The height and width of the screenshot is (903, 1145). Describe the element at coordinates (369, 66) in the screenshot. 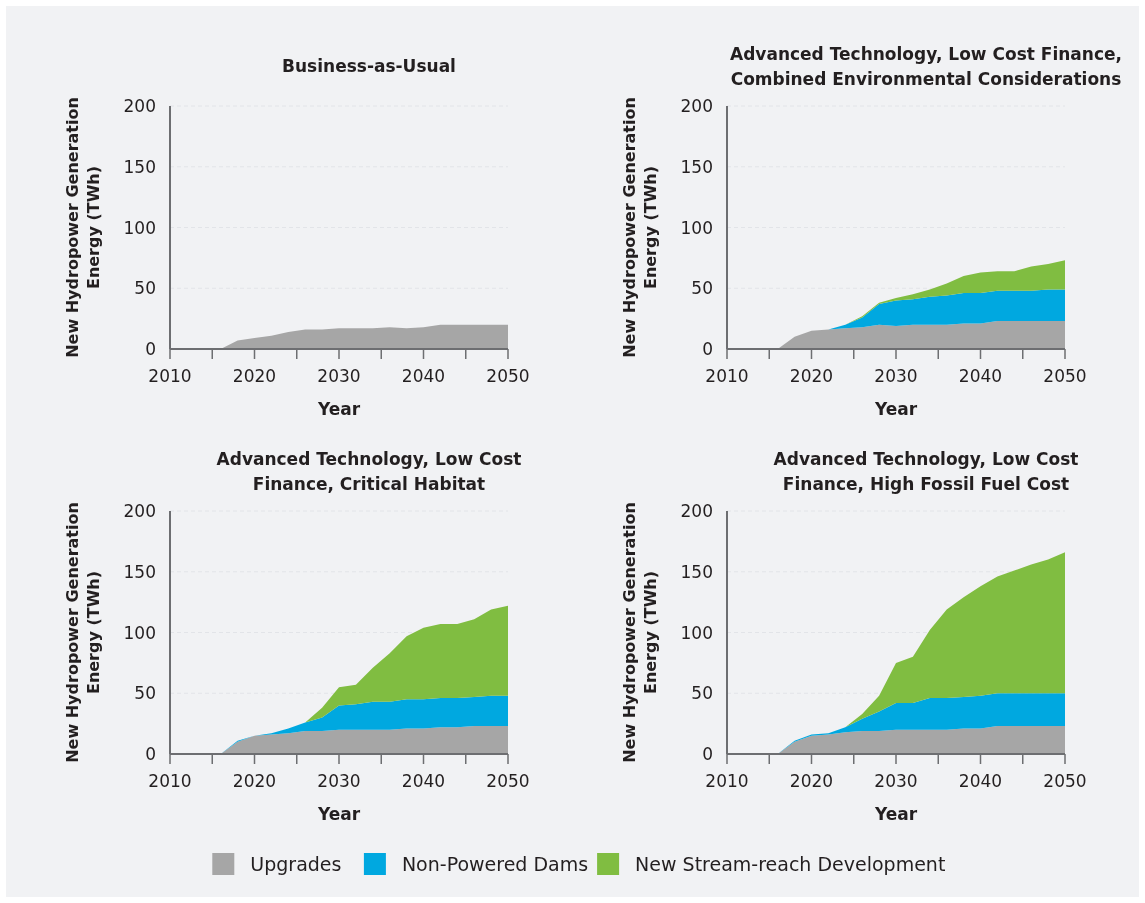

I see `chart-title: Business-as-Usual` at that location.